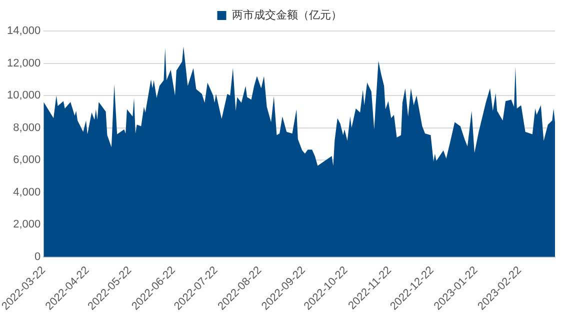 Image resolution: width=585 pixels, height=320 pixels. I want to click on y-tick-label: 10,000, so click(23, 96).